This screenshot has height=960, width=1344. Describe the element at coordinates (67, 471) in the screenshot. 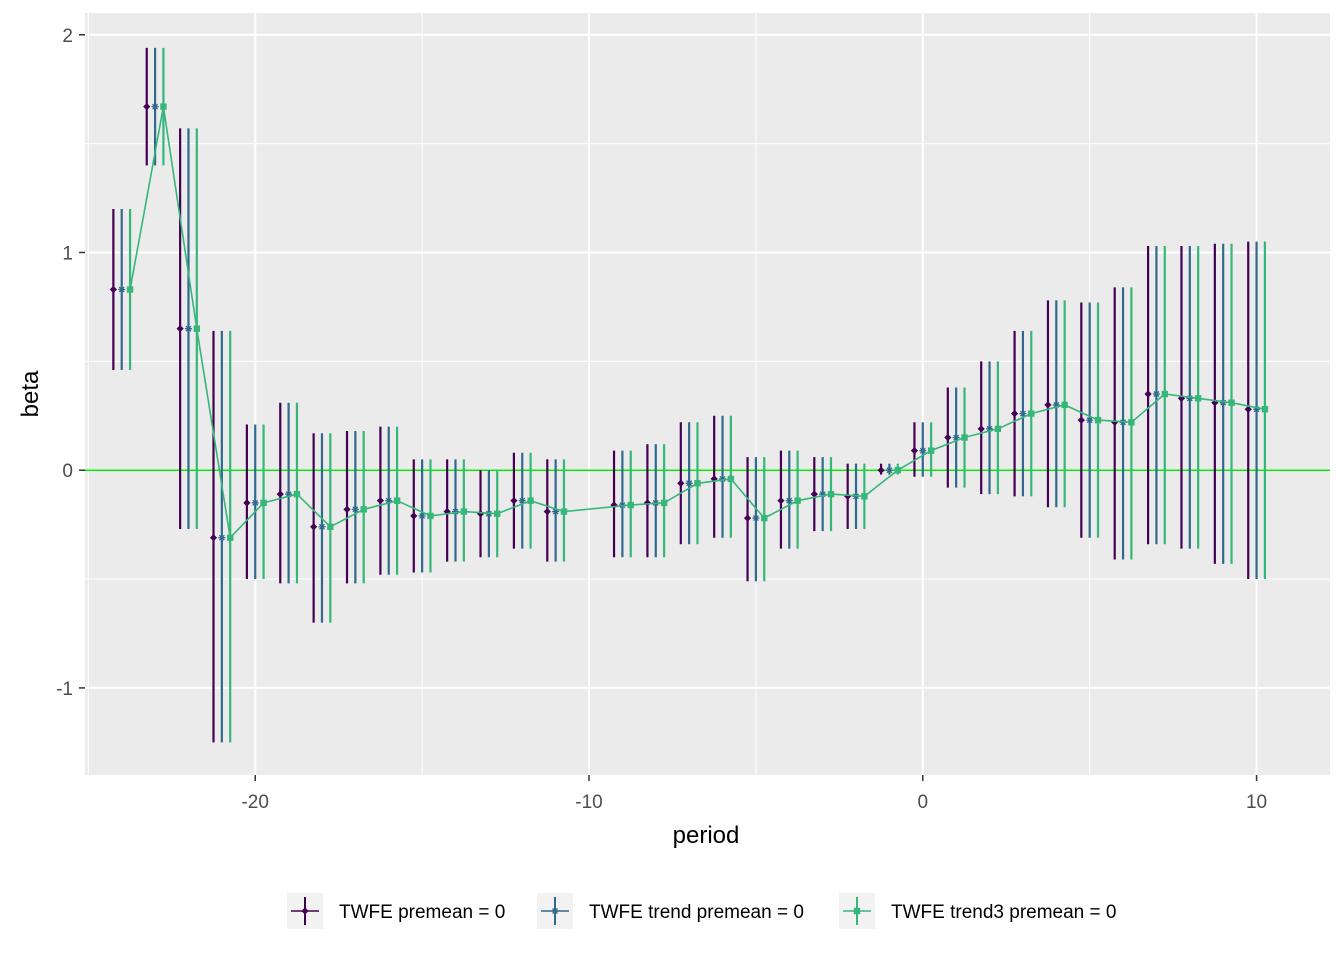

I see `y-tick-label: 0` at that location.